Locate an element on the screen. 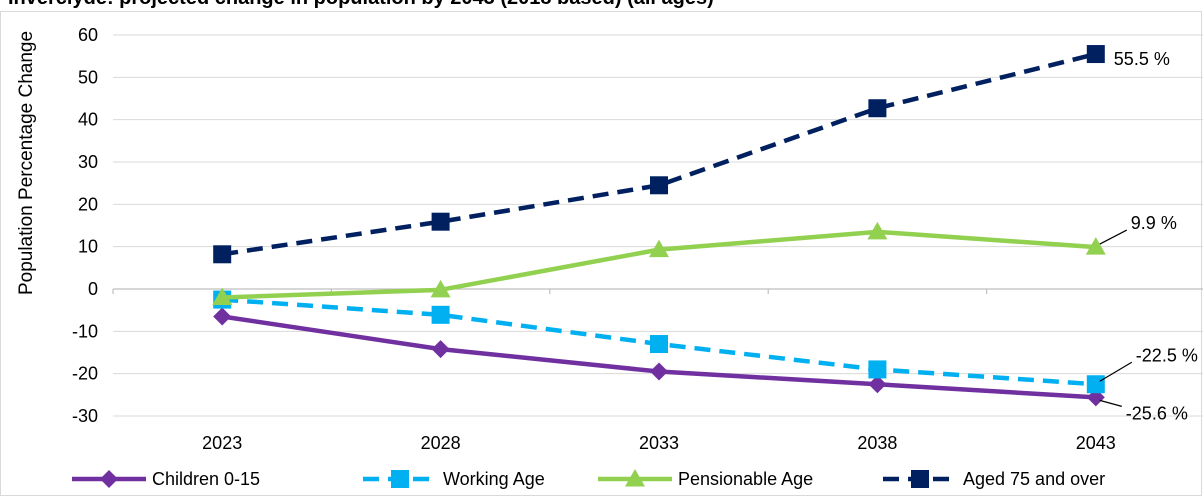  legend-item: Children 0-15 is located at coordinates (166, 479).